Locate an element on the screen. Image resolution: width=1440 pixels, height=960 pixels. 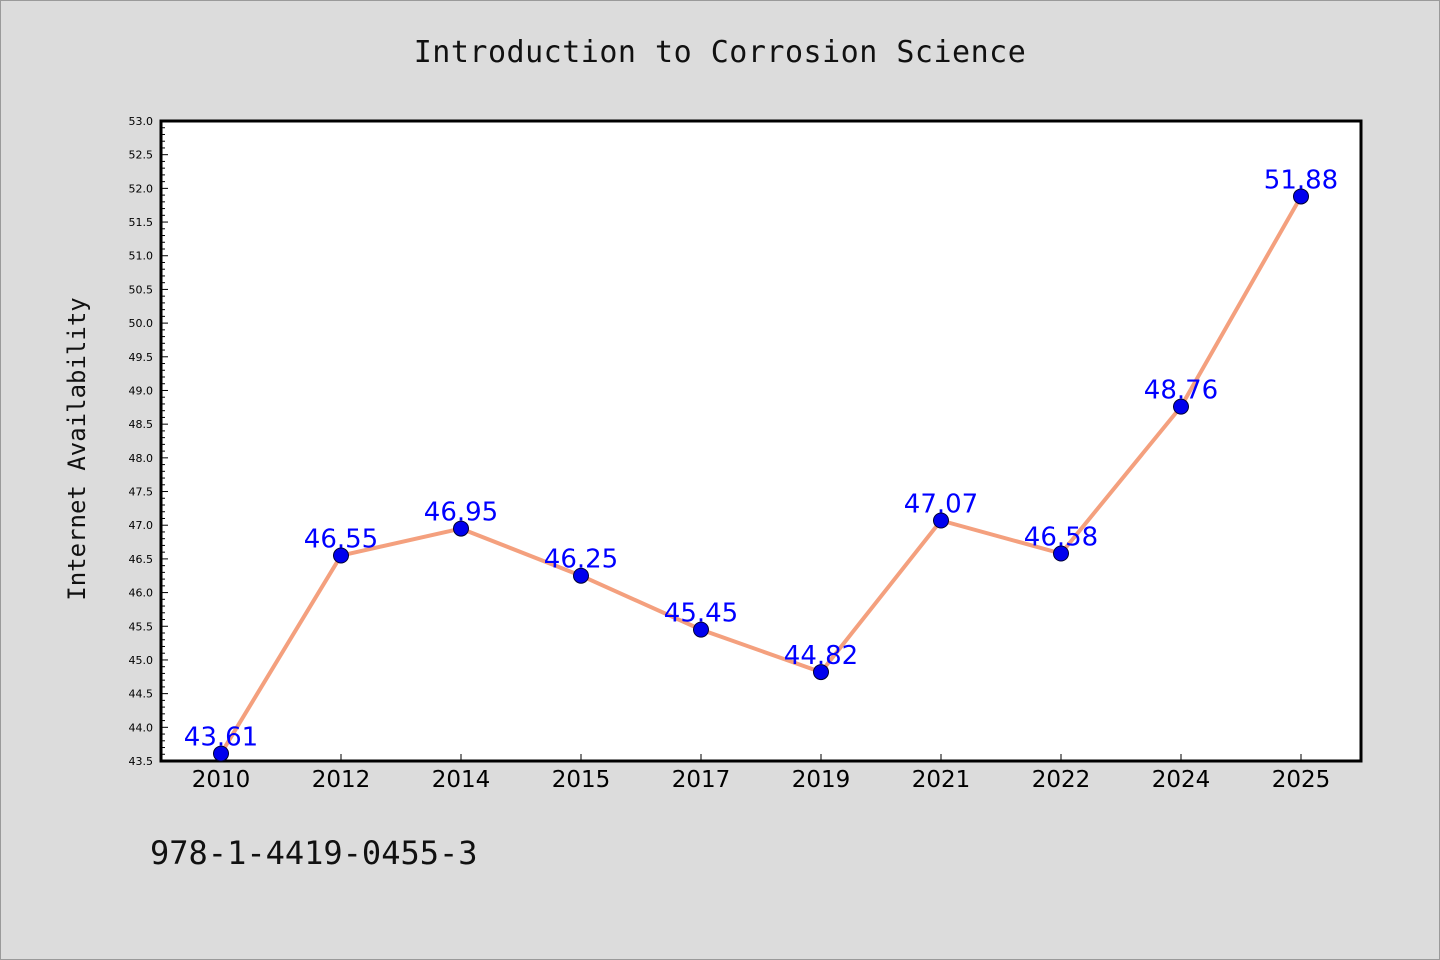
y-tick-label: 46.5 is located at coordinates (141, 559).